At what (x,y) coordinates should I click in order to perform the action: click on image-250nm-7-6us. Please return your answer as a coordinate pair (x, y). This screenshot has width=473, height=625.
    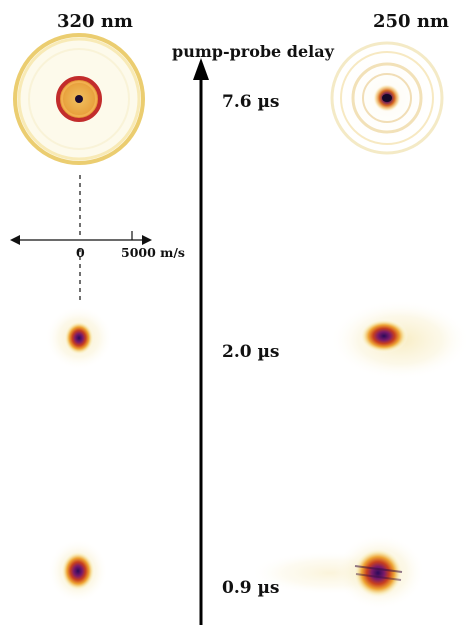
    Looking at the image, I should click on (387, 98).